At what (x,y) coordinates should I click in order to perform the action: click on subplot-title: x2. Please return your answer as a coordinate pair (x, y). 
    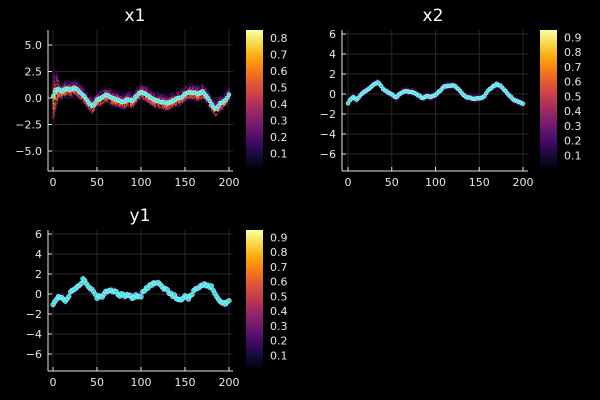
    Looking at the image, I should click on (433, 16).